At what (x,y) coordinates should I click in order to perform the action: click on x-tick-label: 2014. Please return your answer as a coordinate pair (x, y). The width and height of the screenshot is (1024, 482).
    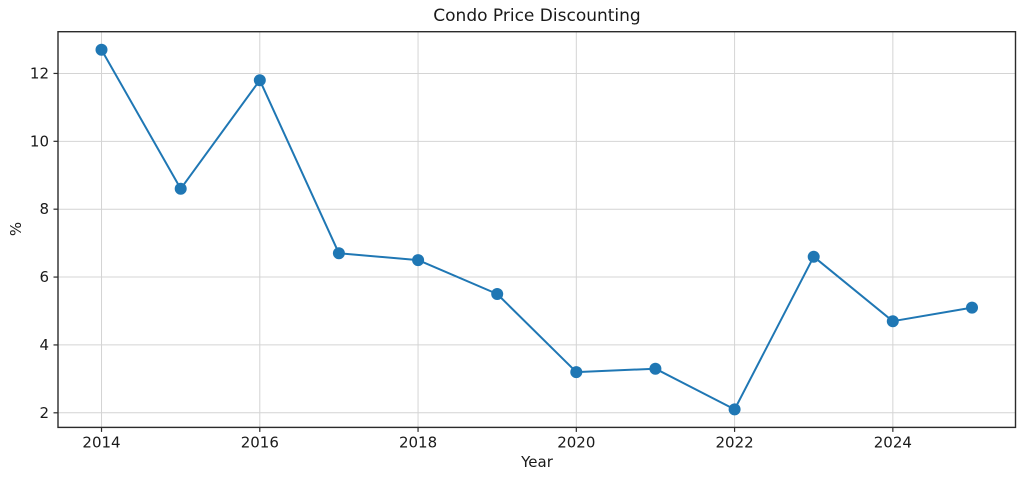
    Looking at the image, I should click on (101, 442).